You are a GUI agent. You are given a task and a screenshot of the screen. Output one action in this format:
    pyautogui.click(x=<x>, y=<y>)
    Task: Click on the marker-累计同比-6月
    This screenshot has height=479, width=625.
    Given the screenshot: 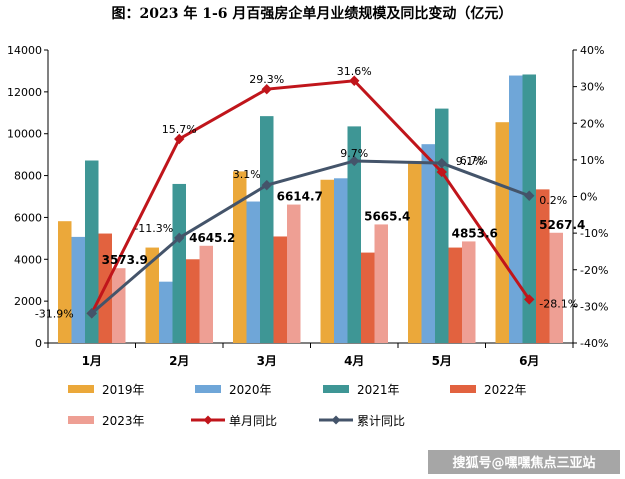 What is the action you would take?
    pyautogui.click(x=529, y=195)
    